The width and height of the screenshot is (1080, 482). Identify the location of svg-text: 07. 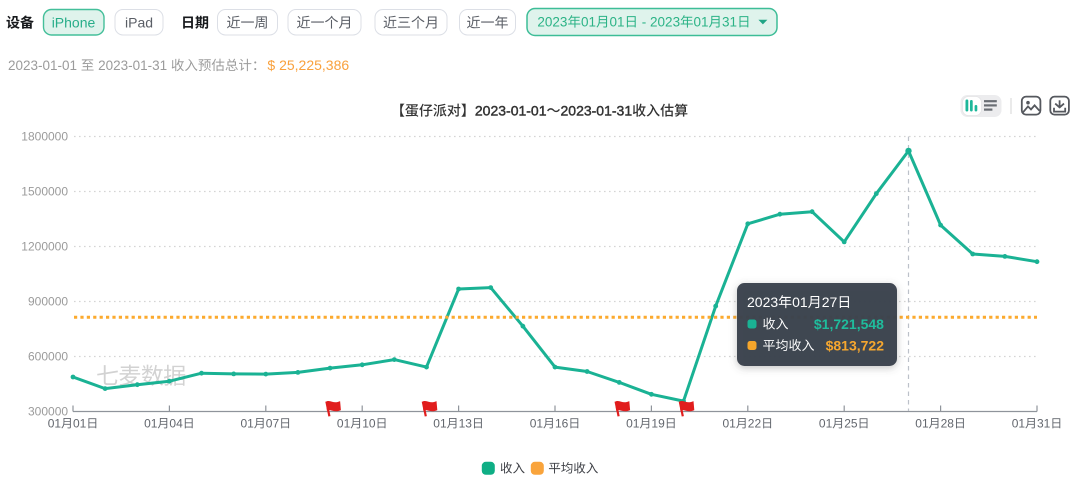
(273, 424).